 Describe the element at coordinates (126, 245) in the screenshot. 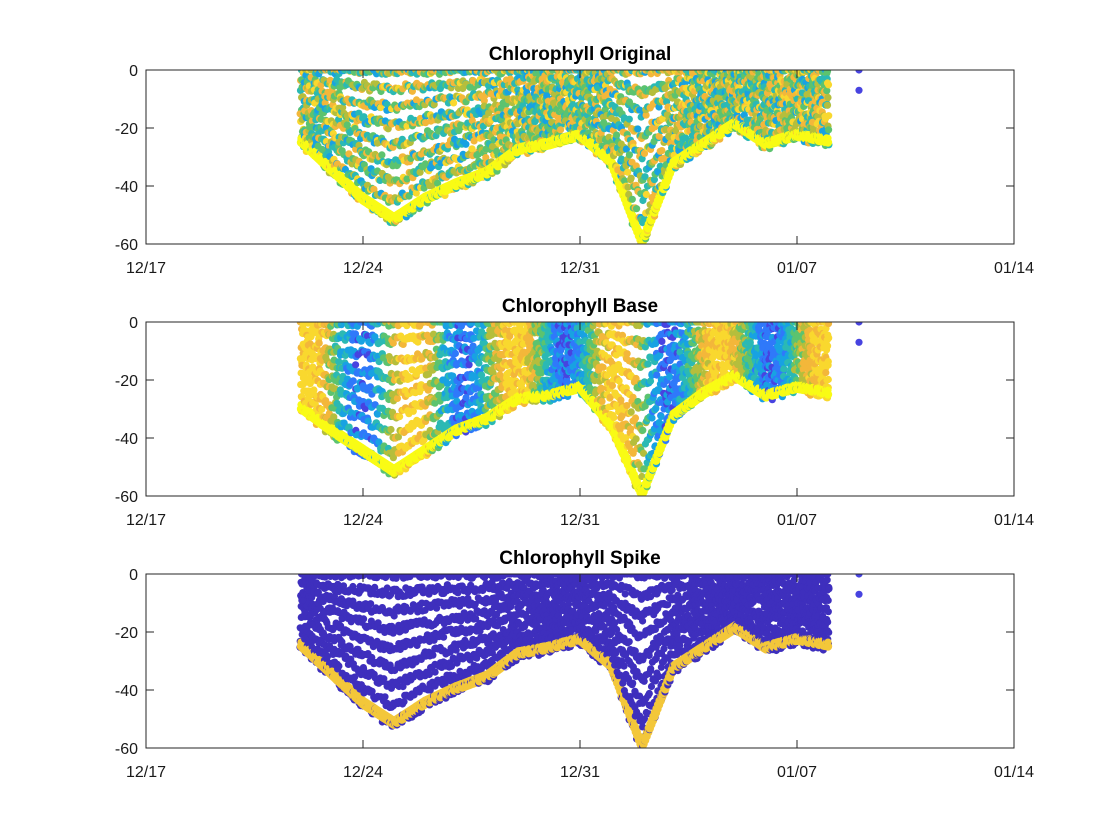

I see `y-tick-label: -60` at that location.